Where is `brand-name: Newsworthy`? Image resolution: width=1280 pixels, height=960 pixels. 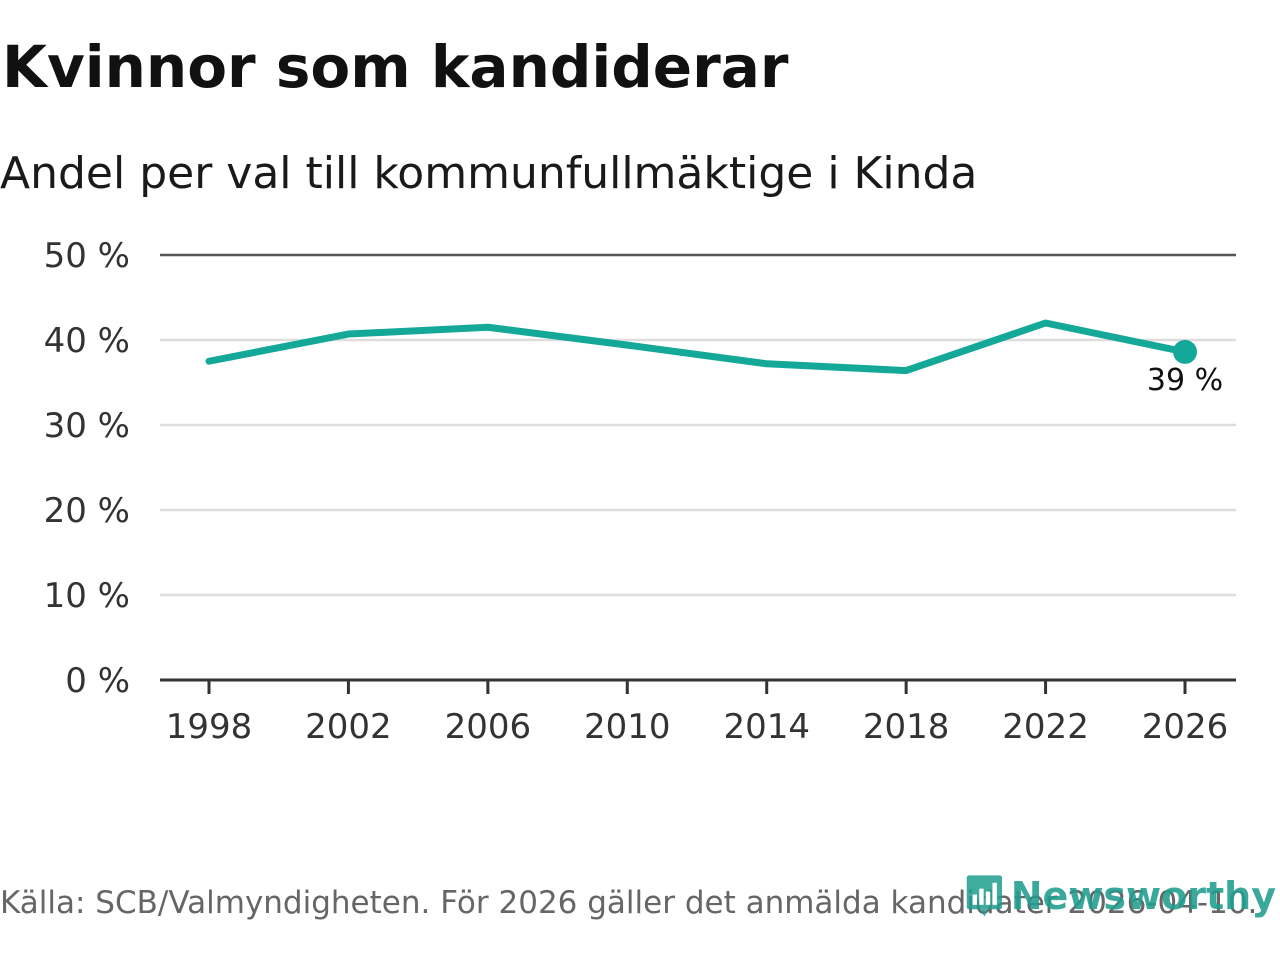 brand-name: Newsworthy is located at coordinates (1143, 896).